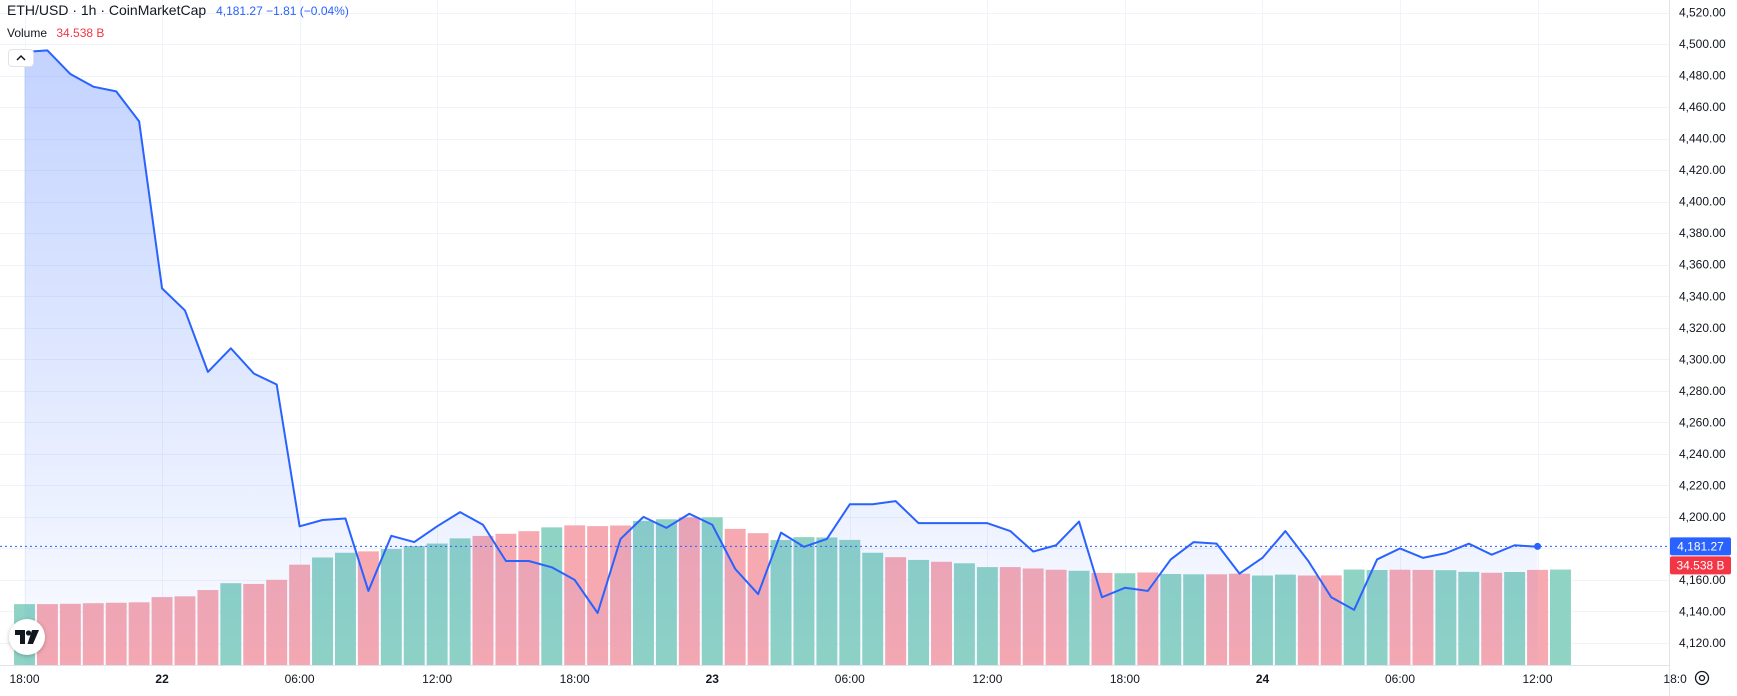  What do you see at coordinates (1702, 170) in the screenshot?
I see `y-tick-label: 4,420.00` at bounding box center [1702, 170].